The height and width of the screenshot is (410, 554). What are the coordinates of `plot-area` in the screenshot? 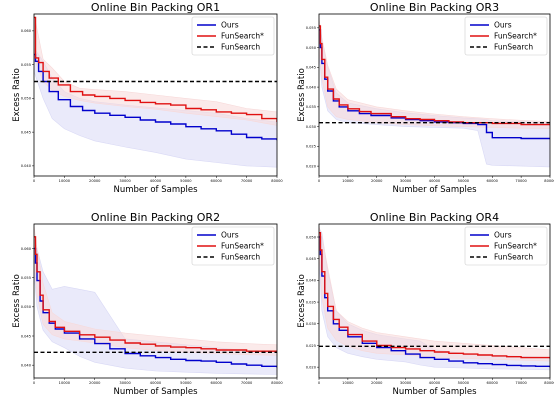 It's located at (434, 298).